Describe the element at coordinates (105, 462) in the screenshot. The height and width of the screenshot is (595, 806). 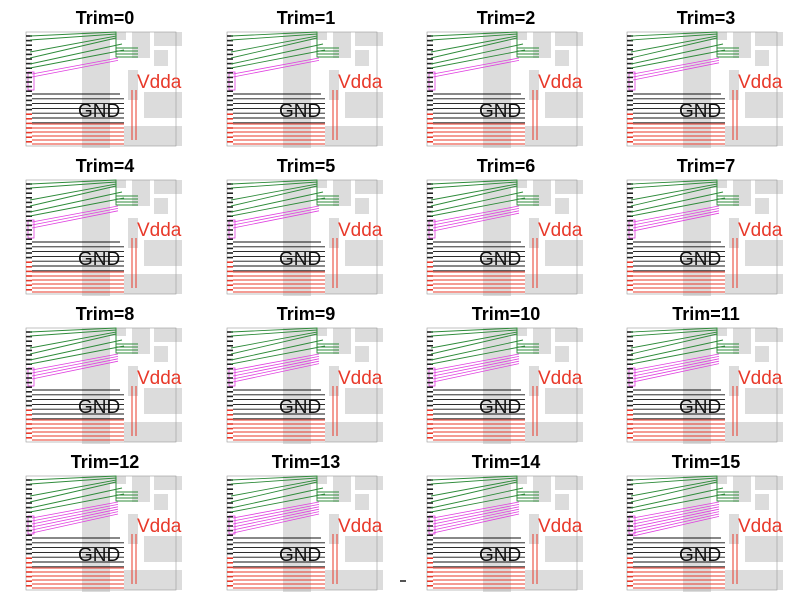
I see `panel-title: Trim=12` at that location.